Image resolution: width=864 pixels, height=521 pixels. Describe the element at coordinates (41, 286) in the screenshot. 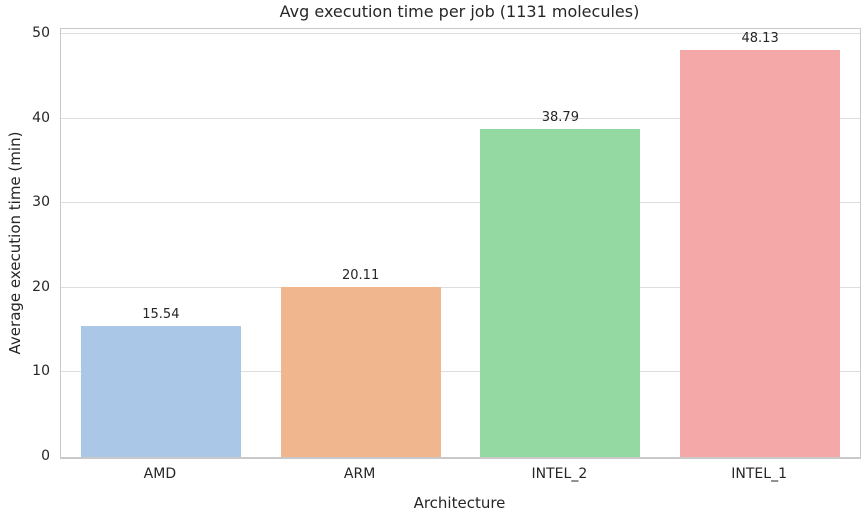

I see `y-tick-label: 20` at that location.